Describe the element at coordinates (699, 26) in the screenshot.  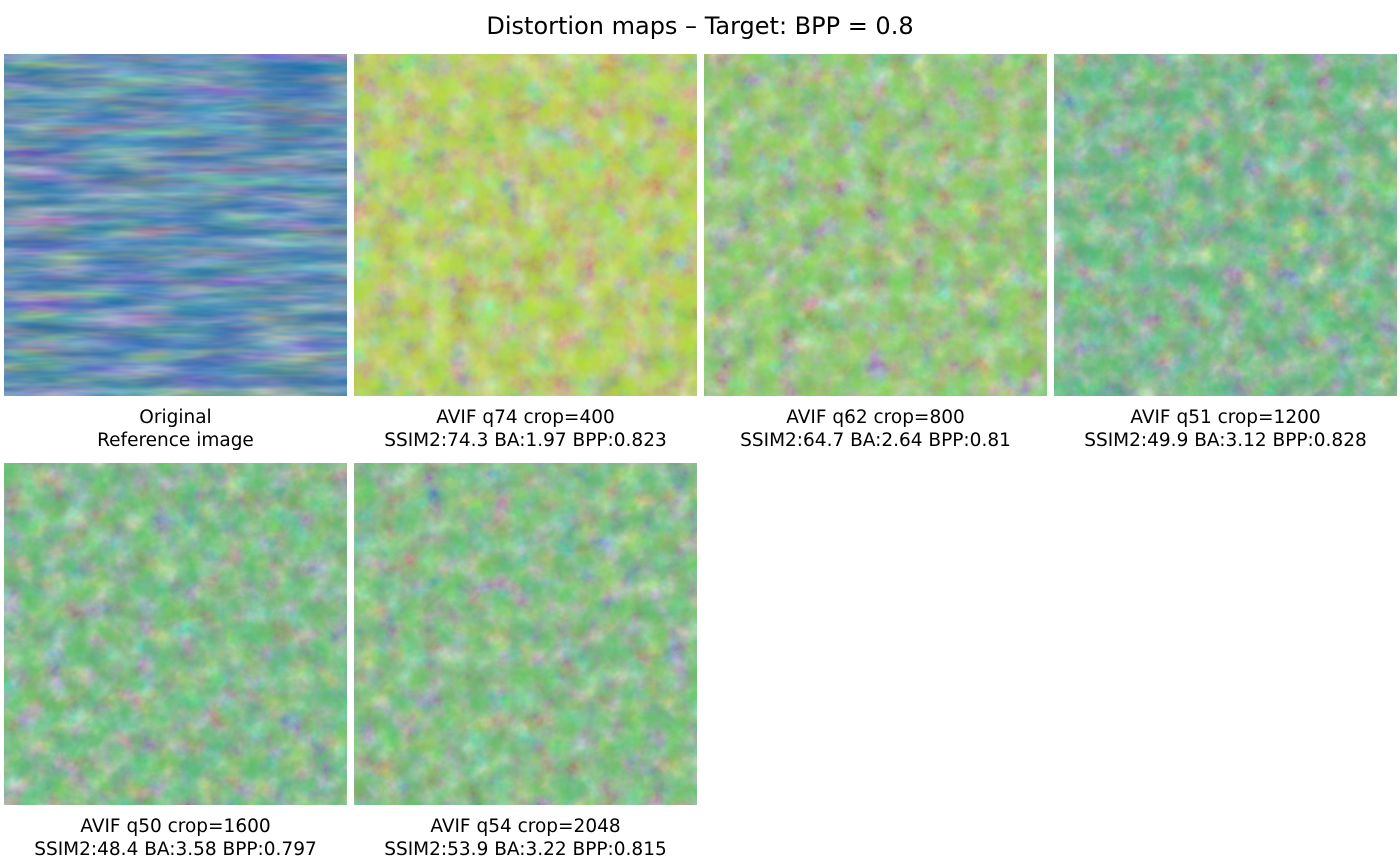
I see `figure-title: Distortion maps – Target: BPP = 0.8` at that location.